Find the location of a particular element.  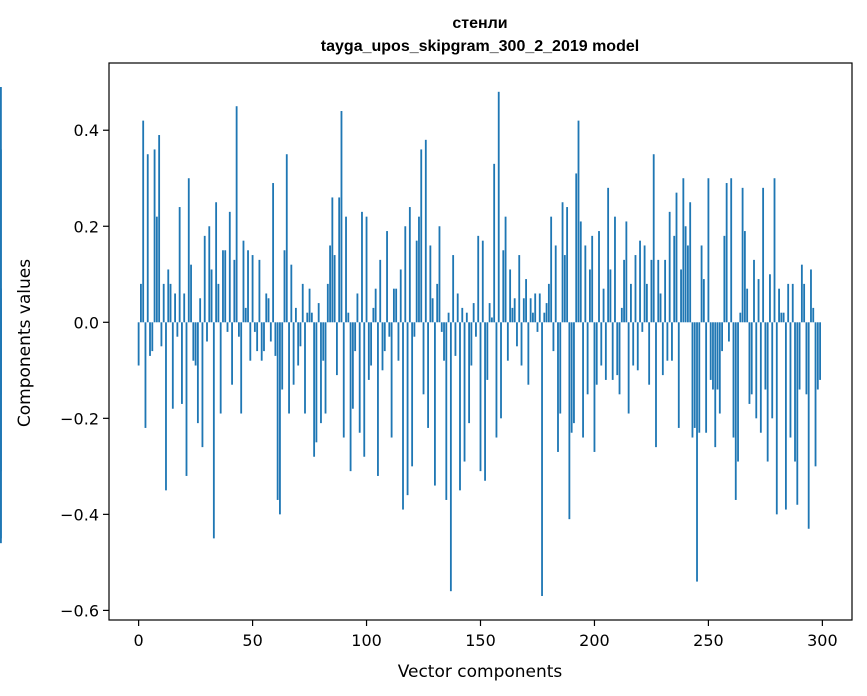

x-tick-label: 50 is located at coordinates (252, 640).